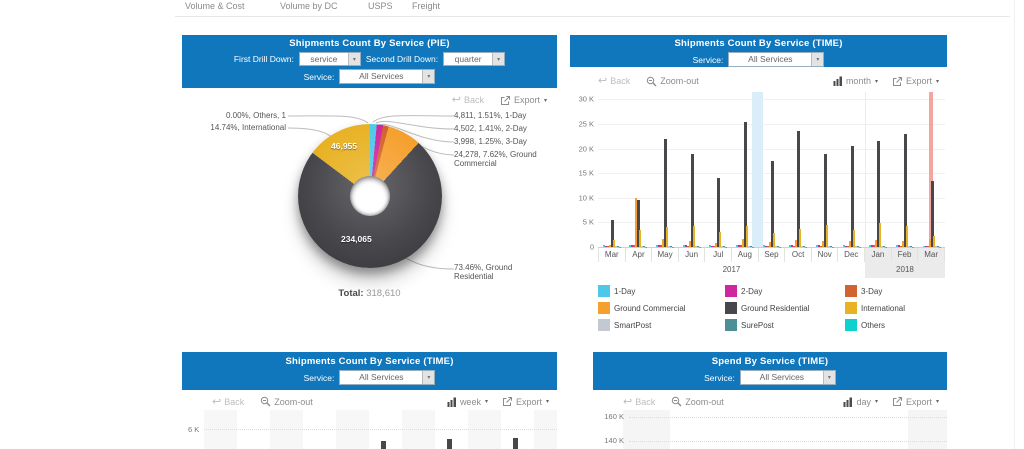 This screenshot has height=449, width=1024. I want to click on pie-service-select: All Services ▾, so click(387, 76).